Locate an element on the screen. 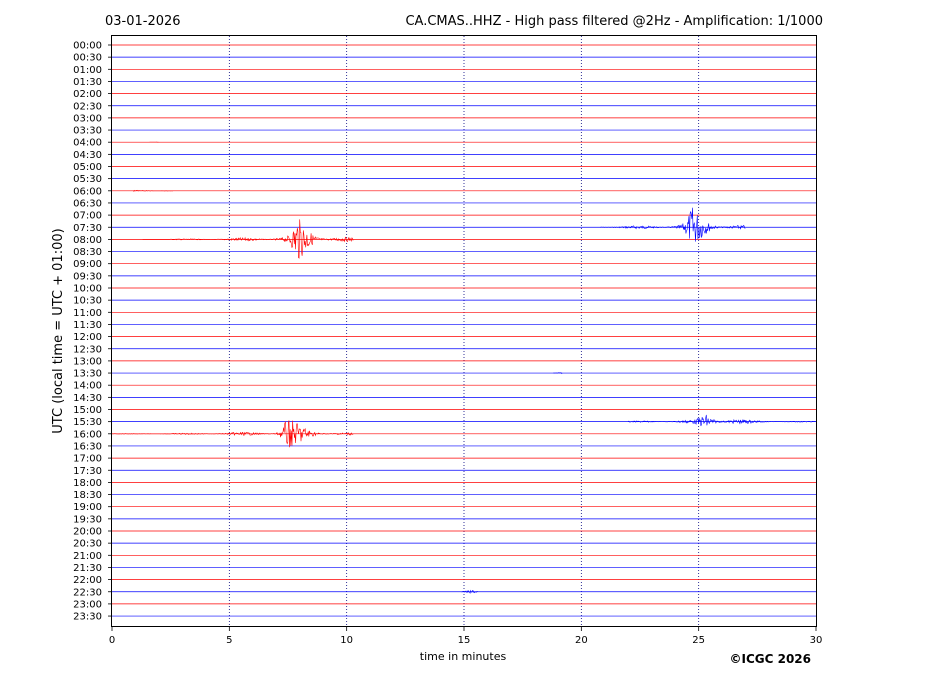 The width and height of the screenshot is (927, 696). y-tick-label: 19:00 is located at coordinates (87, 507).